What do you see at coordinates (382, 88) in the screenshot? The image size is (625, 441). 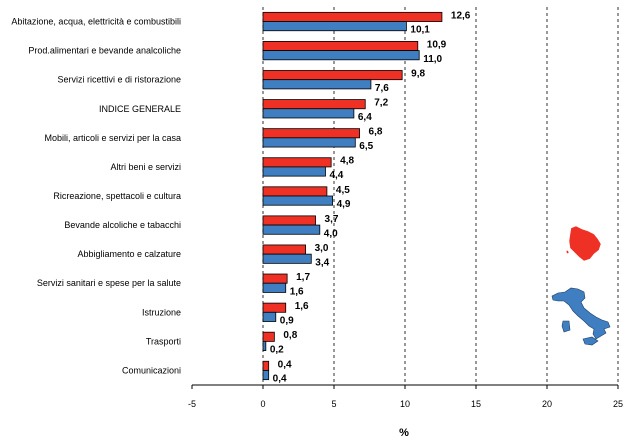 I see `data-label: 7,6` at bounding box center [382, 88].